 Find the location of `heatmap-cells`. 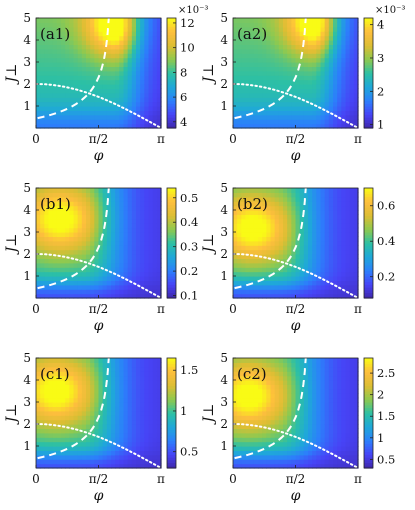

heatmap-cells is located at coordinates (296, 73).